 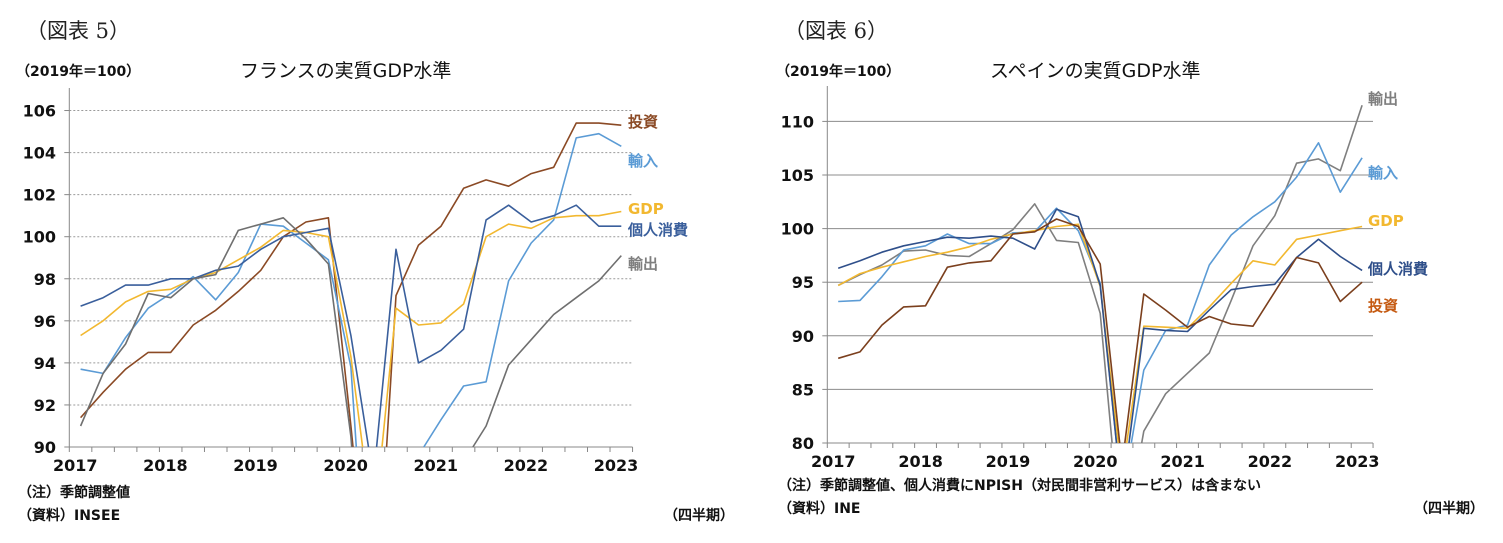 I want to click on note-text: （注）季節調整値、個人消費にNPISH（対民間非営利サービス）は含まない, so click(x=1019, y=485).